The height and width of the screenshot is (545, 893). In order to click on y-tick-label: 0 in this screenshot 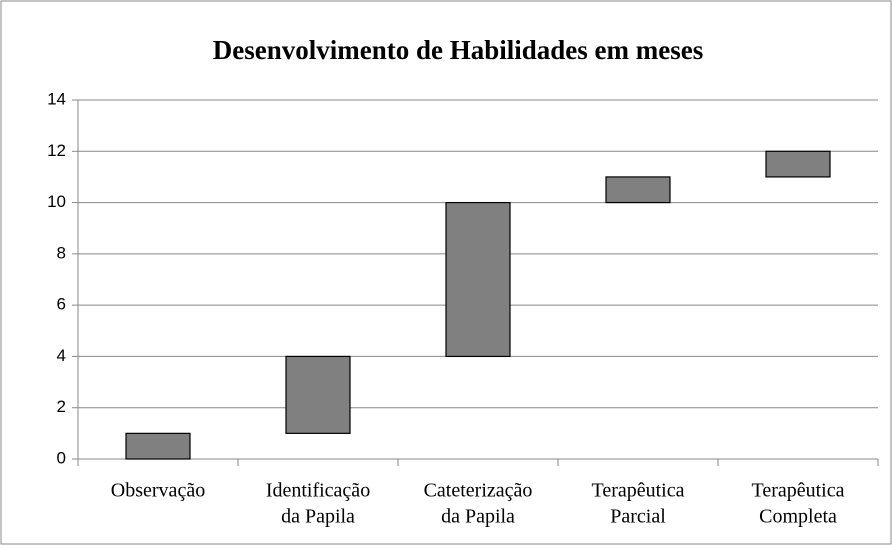, I will do `click(61, 457)`.